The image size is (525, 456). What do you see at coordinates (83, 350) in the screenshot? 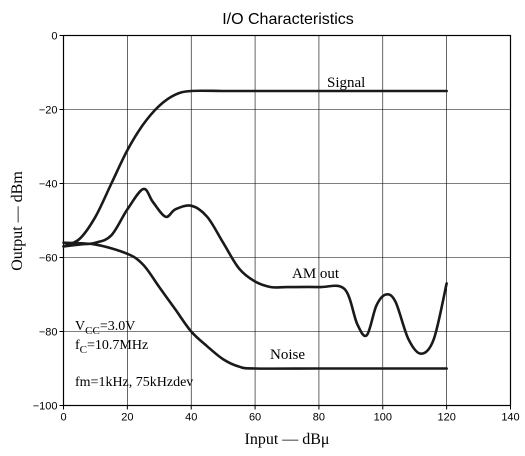
I see `condition-fc-sub: C` at bounding box center [83, 350].